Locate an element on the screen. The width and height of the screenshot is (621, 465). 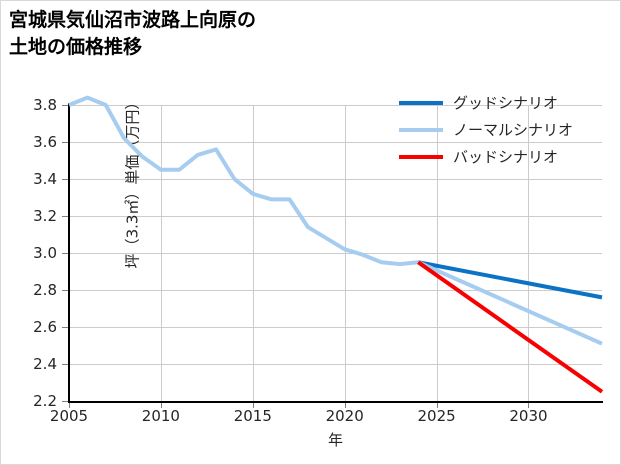
y-axis-tick-label: 3.4 is located at coordinates (45, 179).